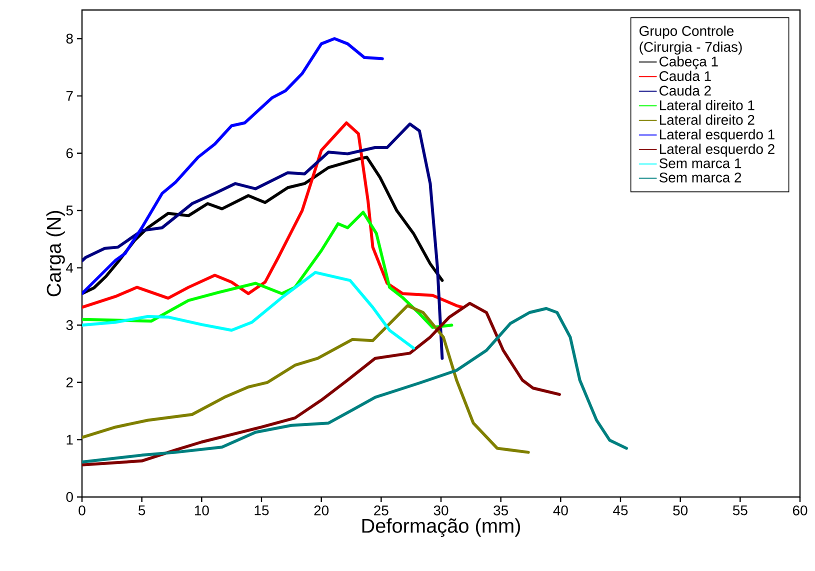  I want to click on y-tick-label: 7, so click(69, 96).